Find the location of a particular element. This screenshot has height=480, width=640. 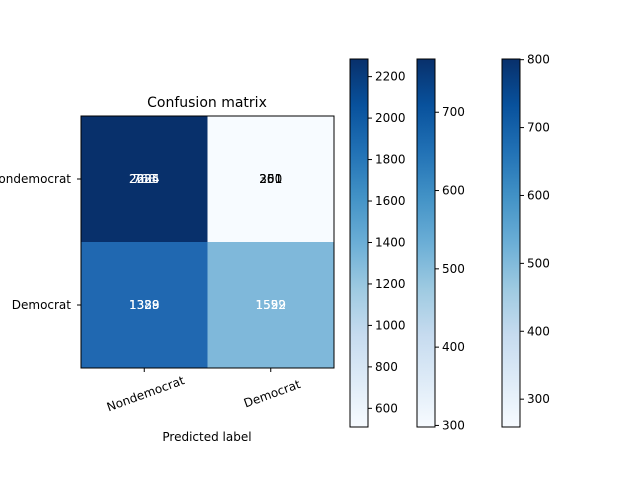

cell-value-m2-r1-c0: 1388 is located at coordinates (144, 305).